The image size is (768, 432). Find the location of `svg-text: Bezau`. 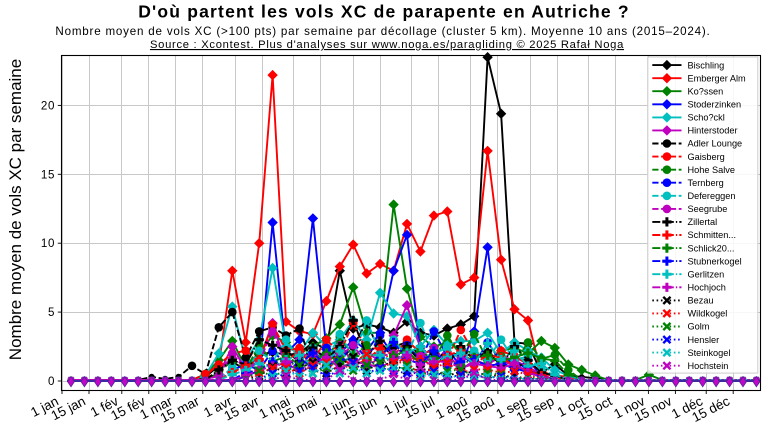

svg-text: Bezau is located at coordinates (701, 301).